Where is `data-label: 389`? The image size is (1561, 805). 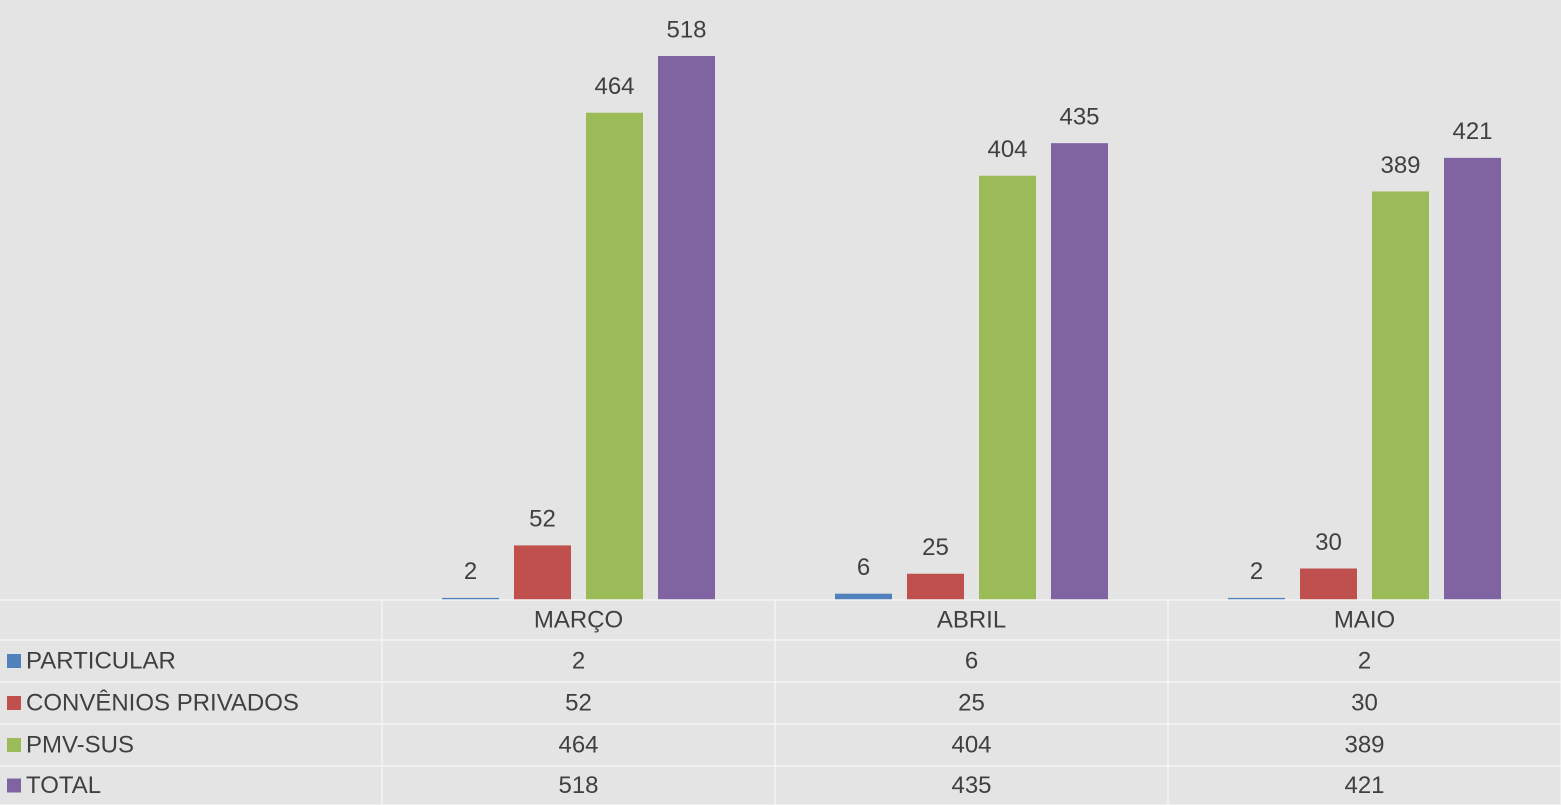 data-label: 389 is located at coordinates (1400, 165).